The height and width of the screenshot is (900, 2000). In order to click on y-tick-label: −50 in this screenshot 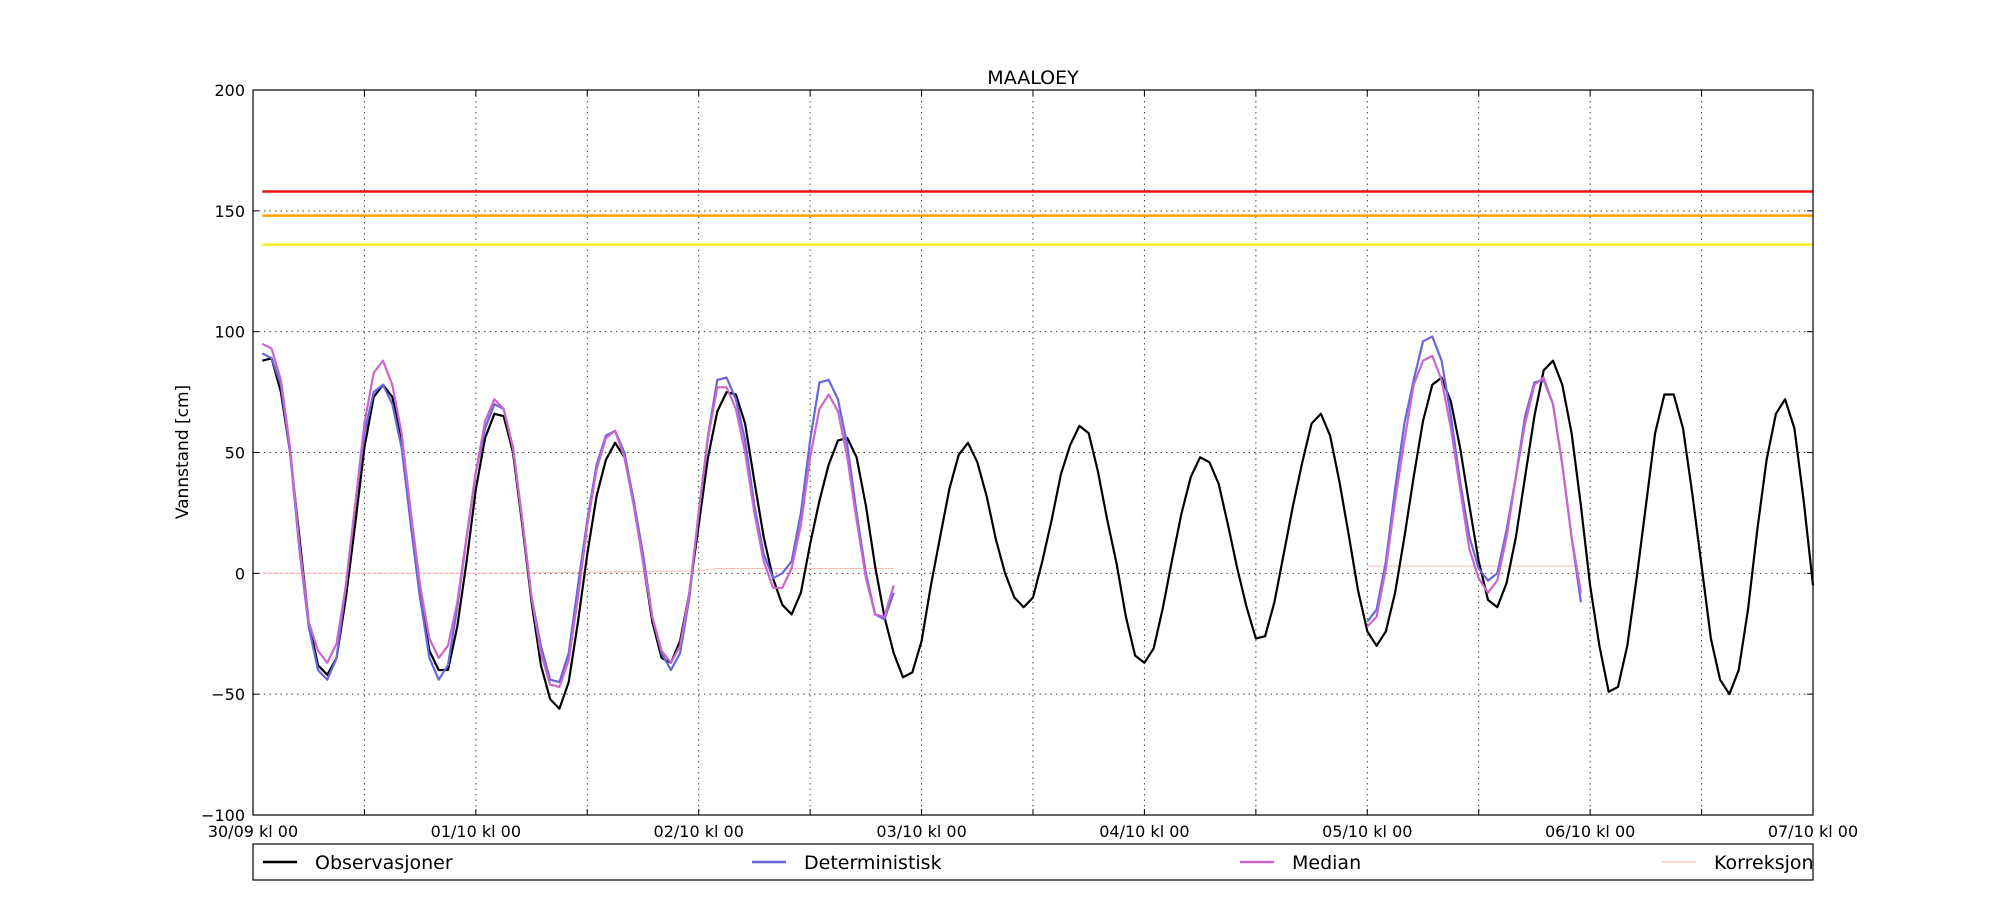, I will do `click(228, 694)`.